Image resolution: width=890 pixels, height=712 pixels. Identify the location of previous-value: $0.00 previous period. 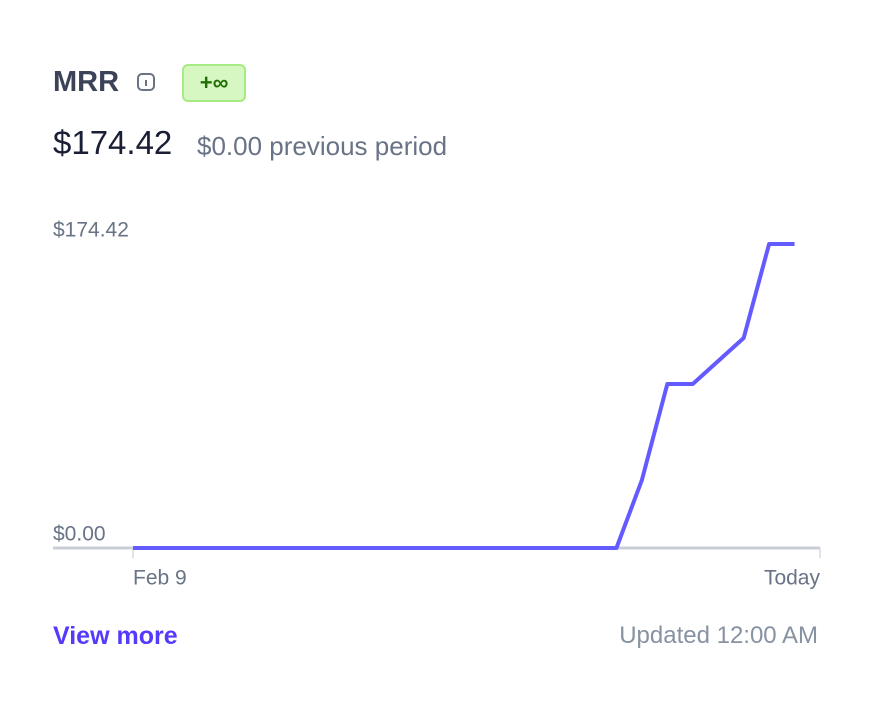
(322, 146).